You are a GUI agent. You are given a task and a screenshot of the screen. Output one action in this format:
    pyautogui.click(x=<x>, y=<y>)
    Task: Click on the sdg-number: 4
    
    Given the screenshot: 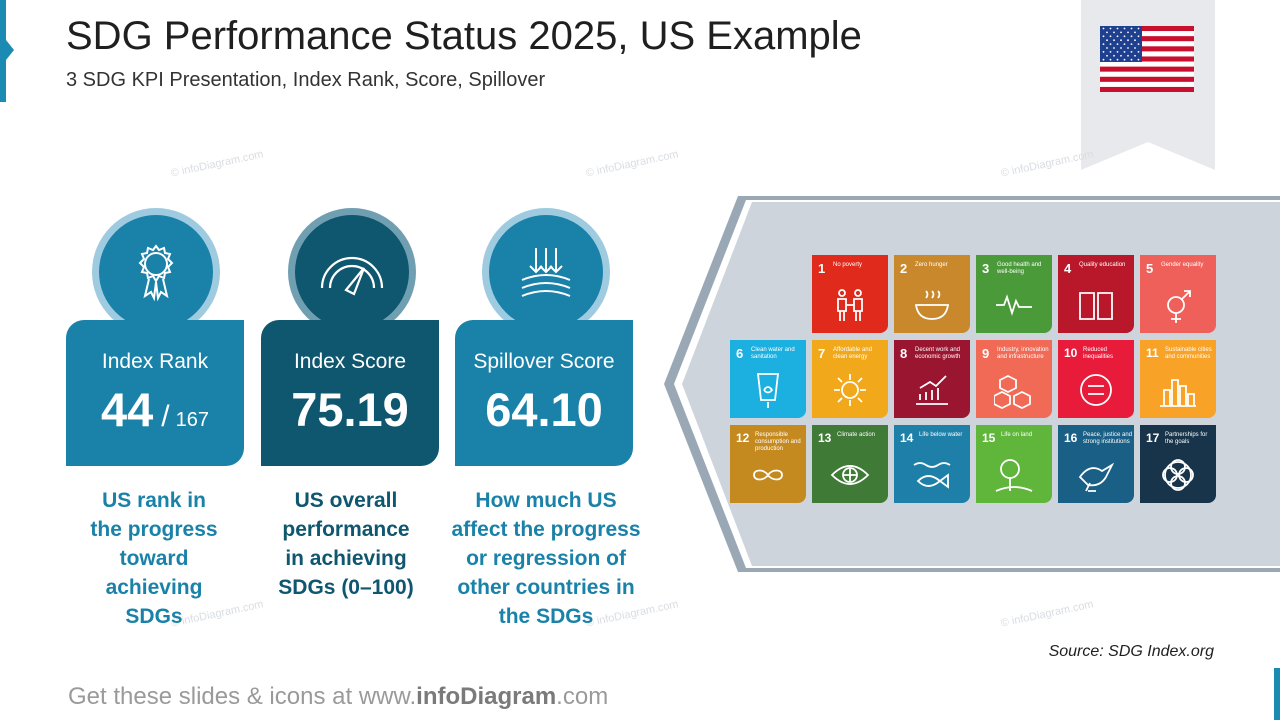 What is the action you would take?
    pyautogui.click(x=1068, y=268)
    